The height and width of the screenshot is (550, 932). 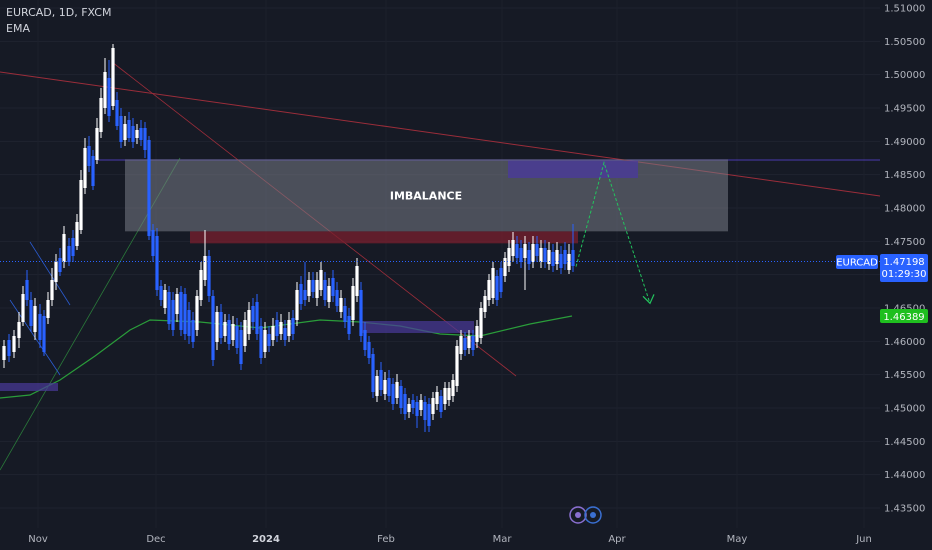 What do you see at coordinates (904, 209) in the screenshot?
I see `price-tick-label: 1.48000` at bounding box center [904, 209].